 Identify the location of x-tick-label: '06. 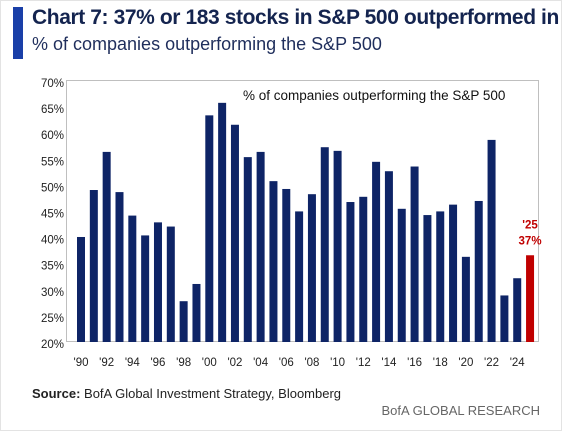
(286, 363).